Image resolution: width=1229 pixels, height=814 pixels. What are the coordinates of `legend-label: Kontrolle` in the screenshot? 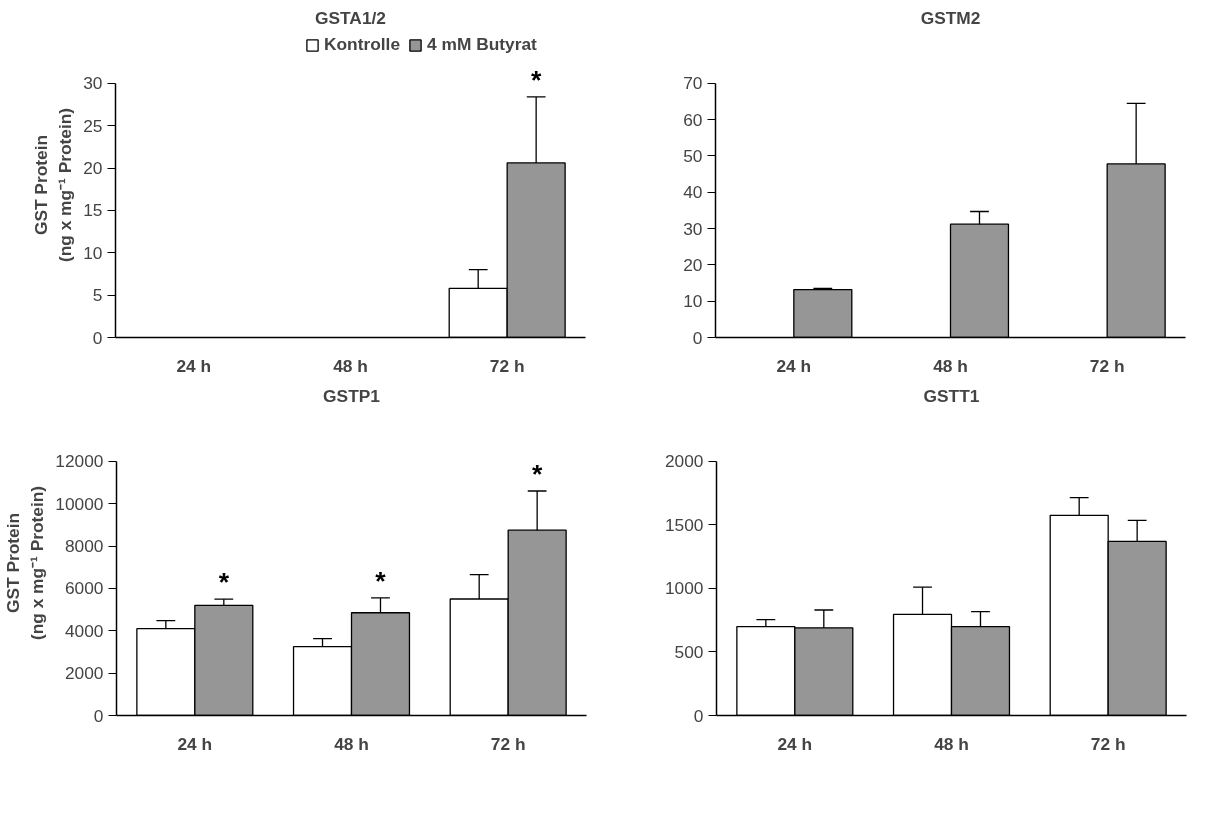 It's located at (362, 44).